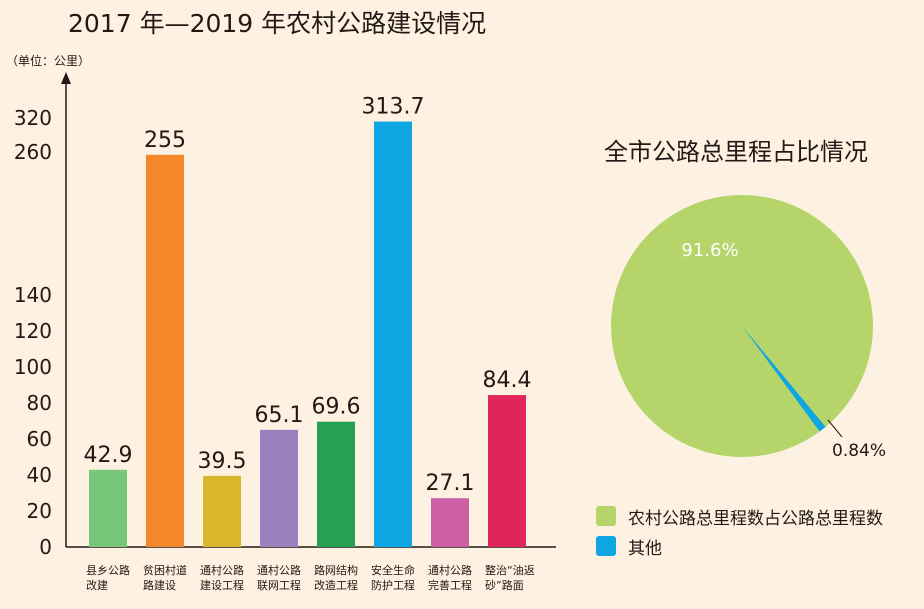 The height and width of the screenshot is (609, 924). I want to click on pie-slice-other, so click(784, 379).